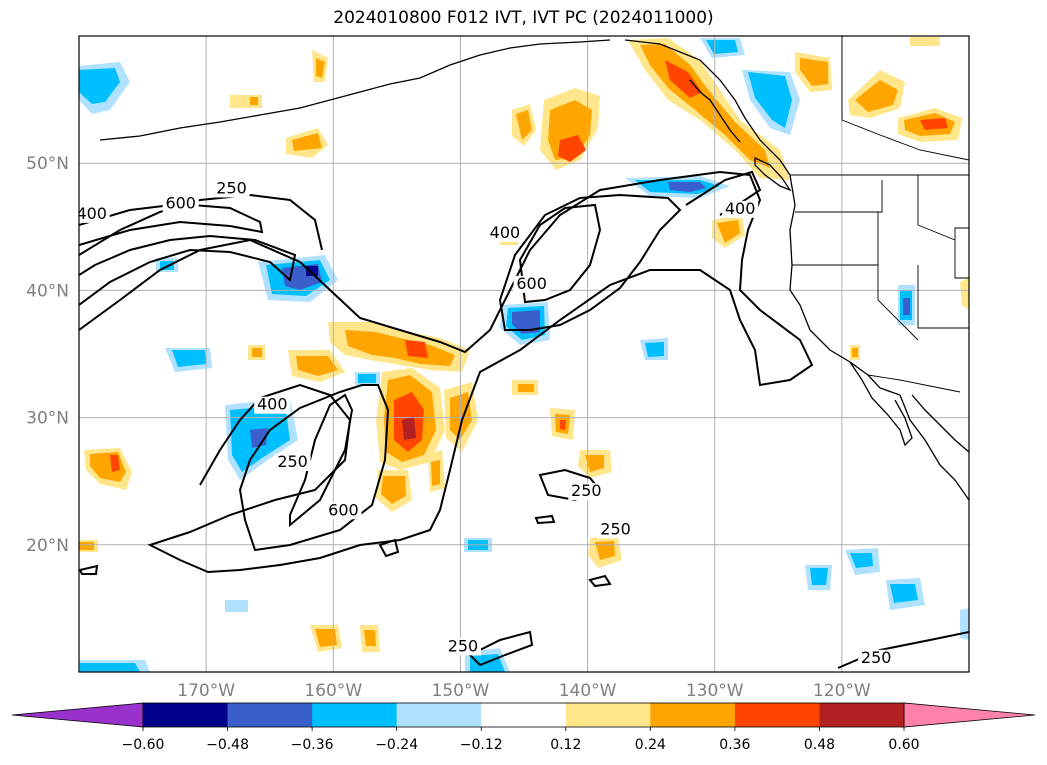 Image resolution: width=1047 pixels, height=765 pixels. What do you see at coordinates (524, 691) in the screenshot?
I see `longitude-labels: 170°W 160°W 150°W 140°W 130°W 120°W` at bounding box center [524, 691].